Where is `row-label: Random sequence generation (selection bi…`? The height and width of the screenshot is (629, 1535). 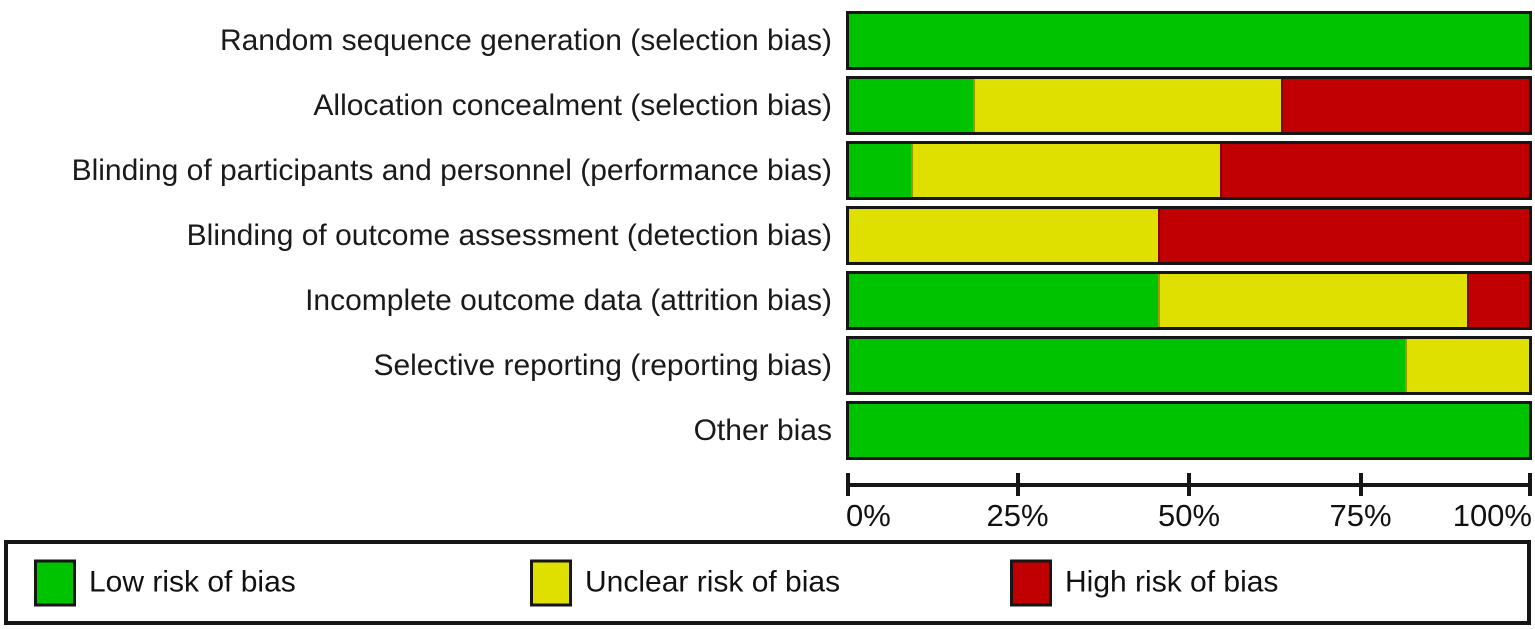
row-label: Random sequence generation (selection bi… is located at coordinates (525, 40).